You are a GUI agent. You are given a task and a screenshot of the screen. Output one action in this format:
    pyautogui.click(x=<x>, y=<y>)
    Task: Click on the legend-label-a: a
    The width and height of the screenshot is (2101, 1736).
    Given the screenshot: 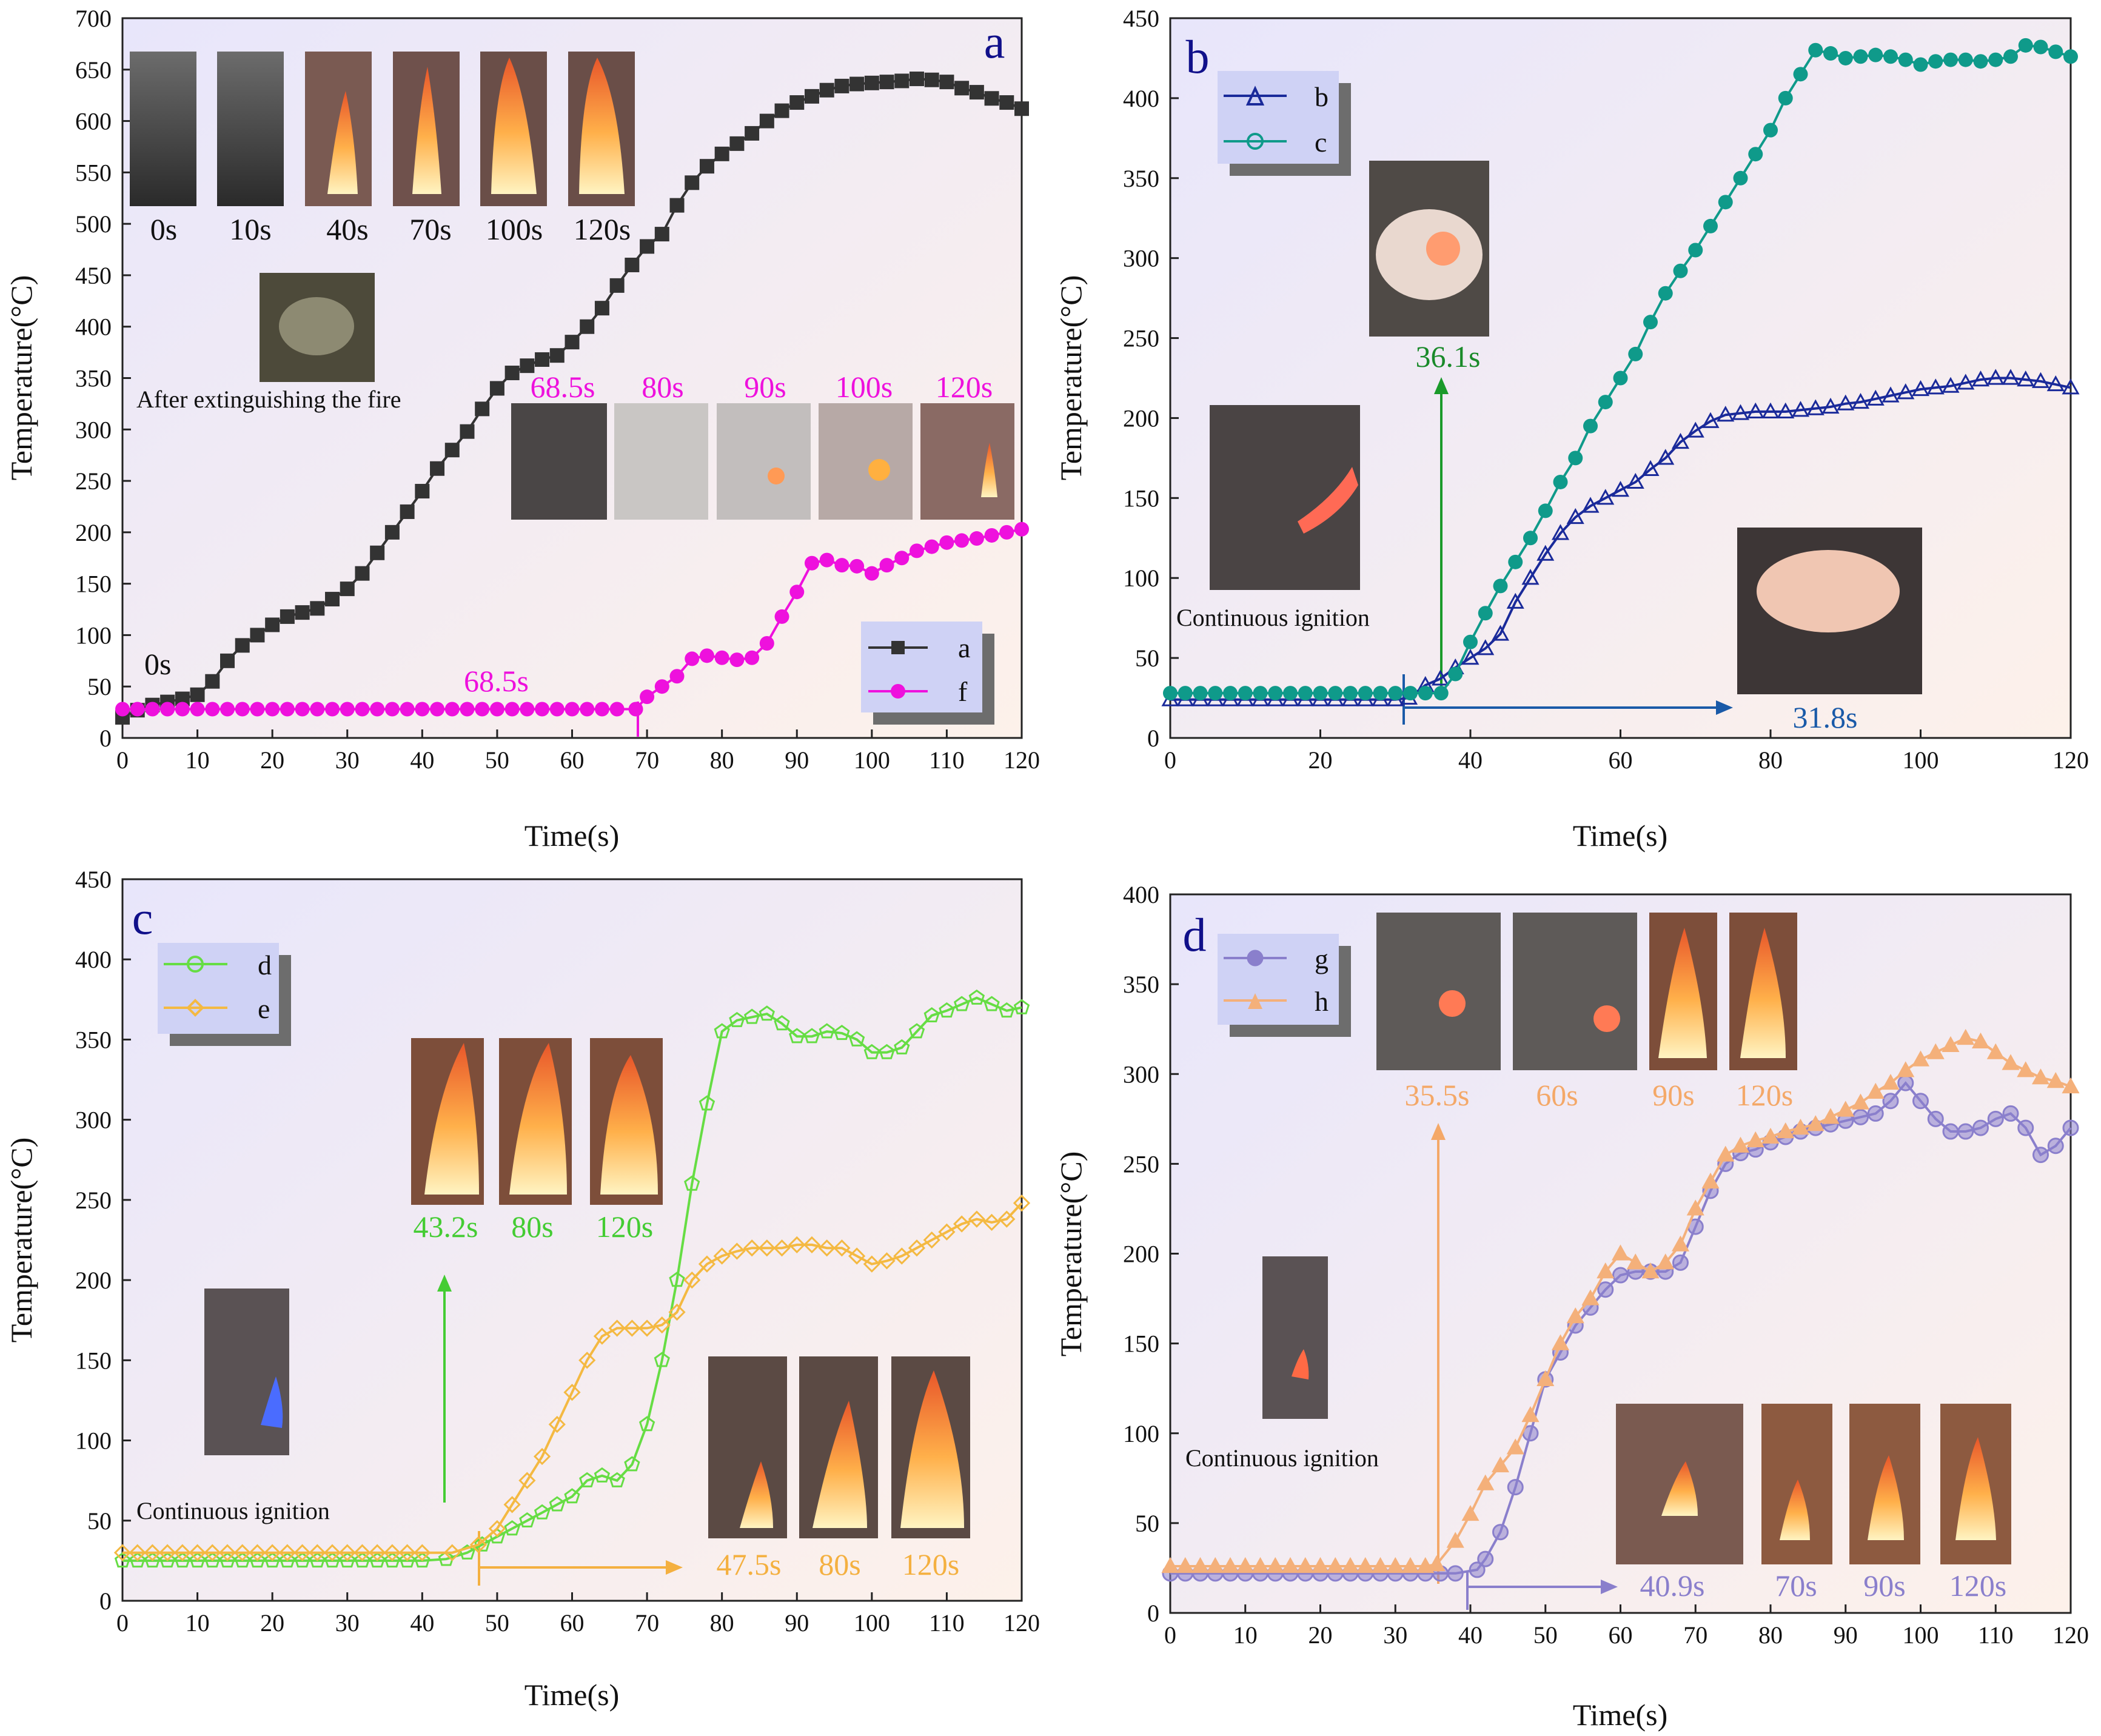 What is the action you would take?
    pyautogui.click(x=964, y=647)
    